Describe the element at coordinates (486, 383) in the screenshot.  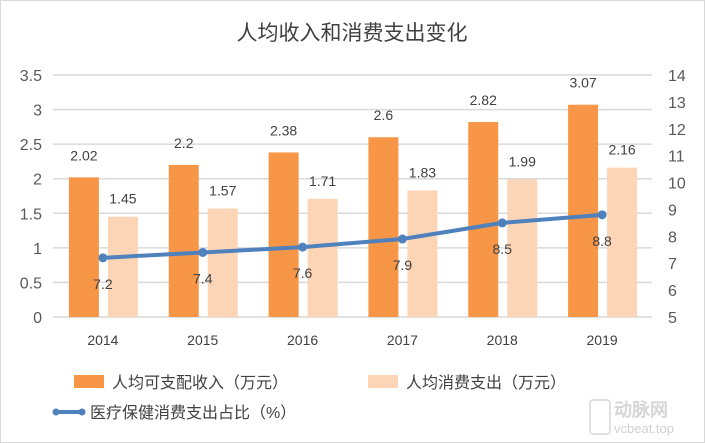
I see `legend-label-consumption: 人均消费支出（万元）` at that location.